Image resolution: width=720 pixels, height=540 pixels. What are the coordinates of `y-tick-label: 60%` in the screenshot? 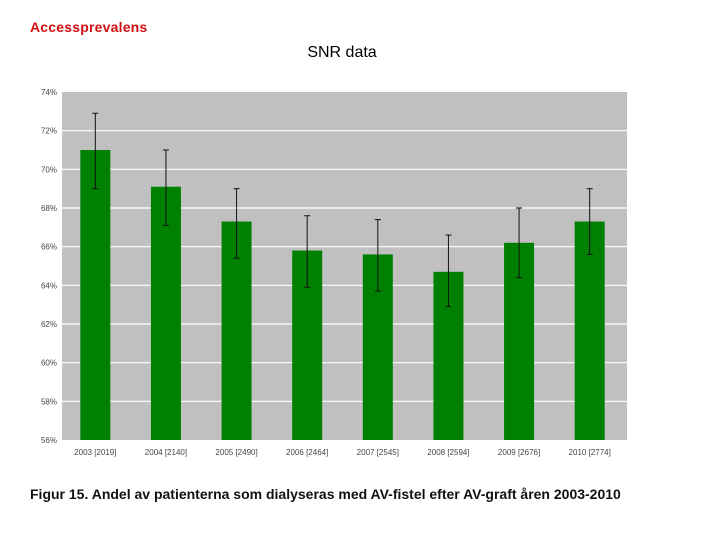 It's located at (49, 363).